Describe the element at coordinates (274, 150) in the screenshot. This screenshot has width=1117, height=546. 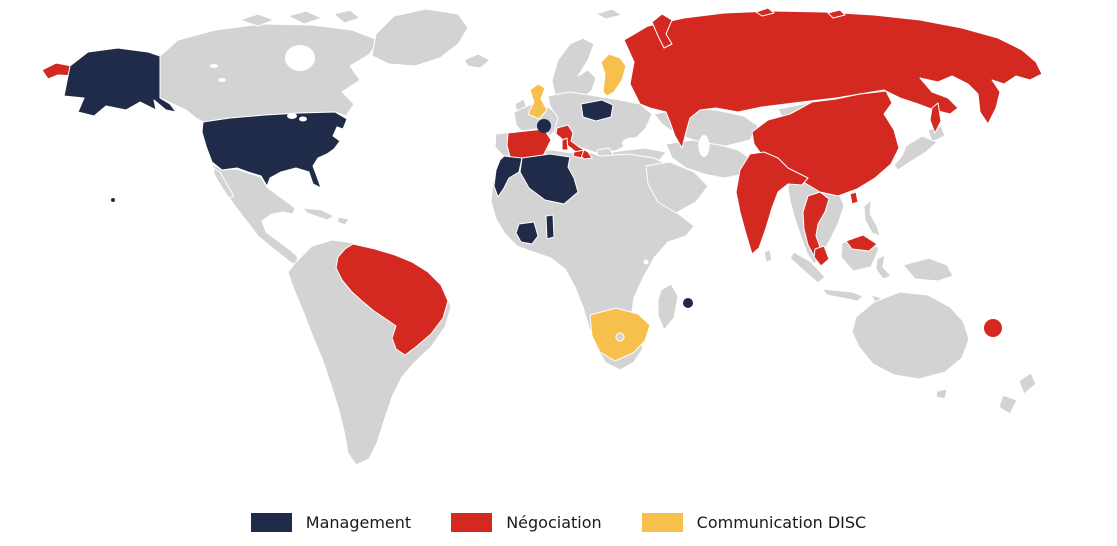
I see `country-usa` at that location.